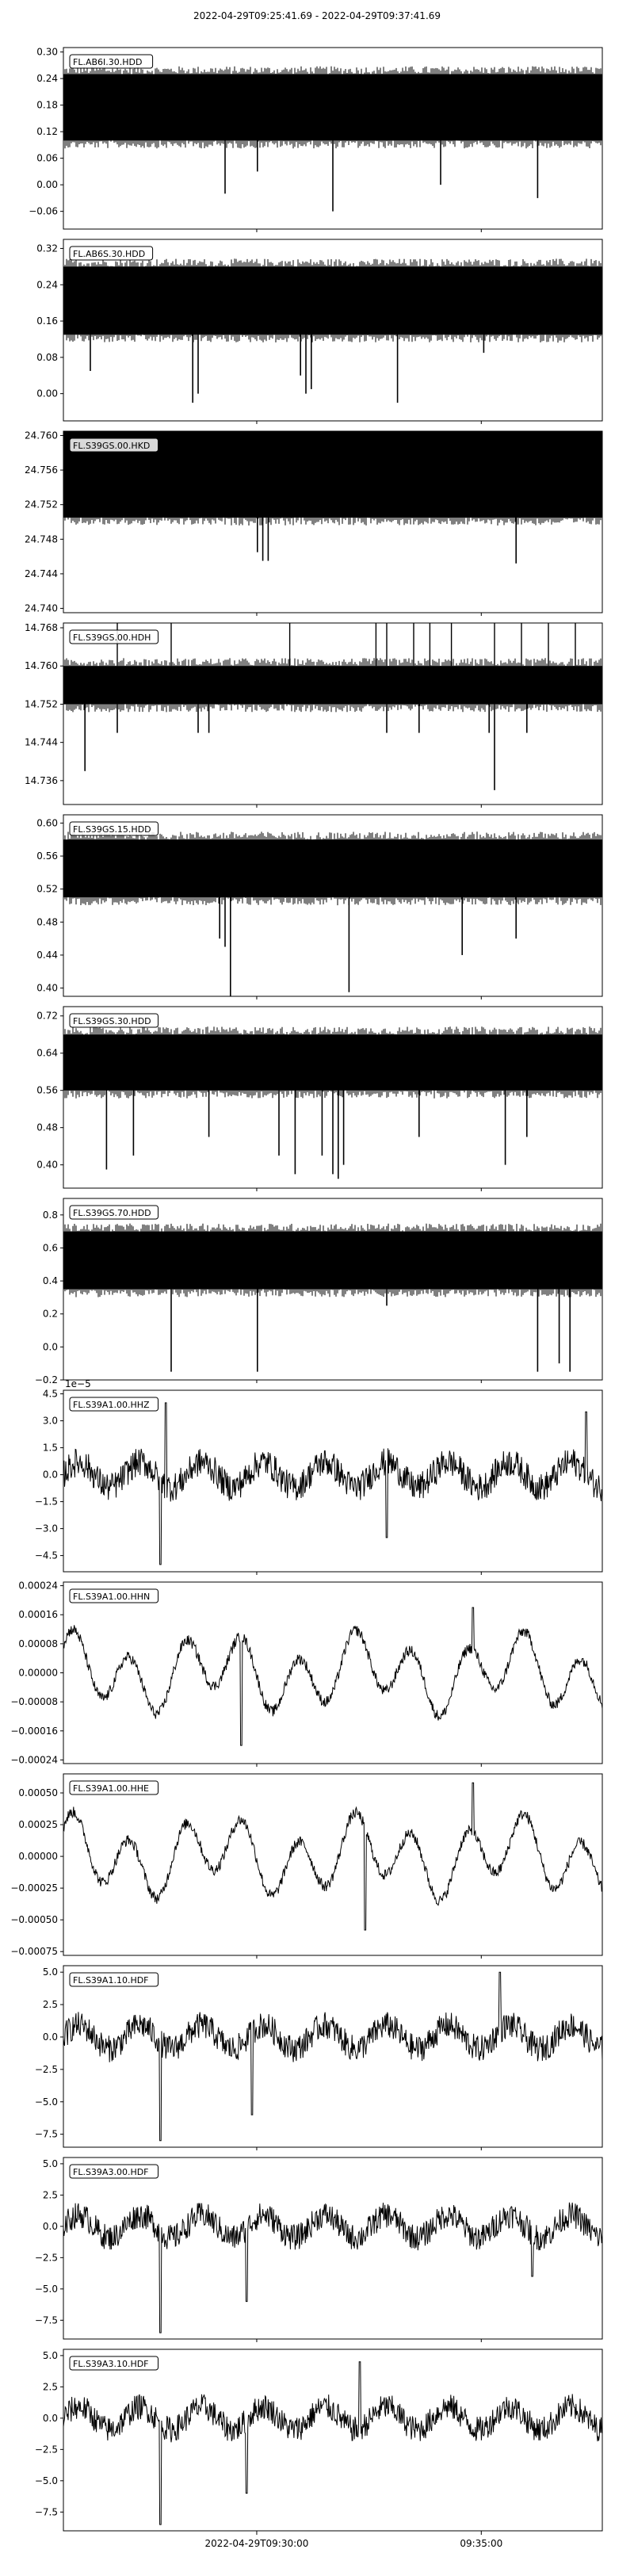  Describe the element at coordinates (41, 505) in the screenshot. I see `y-tick-label: 24.752` at that location.